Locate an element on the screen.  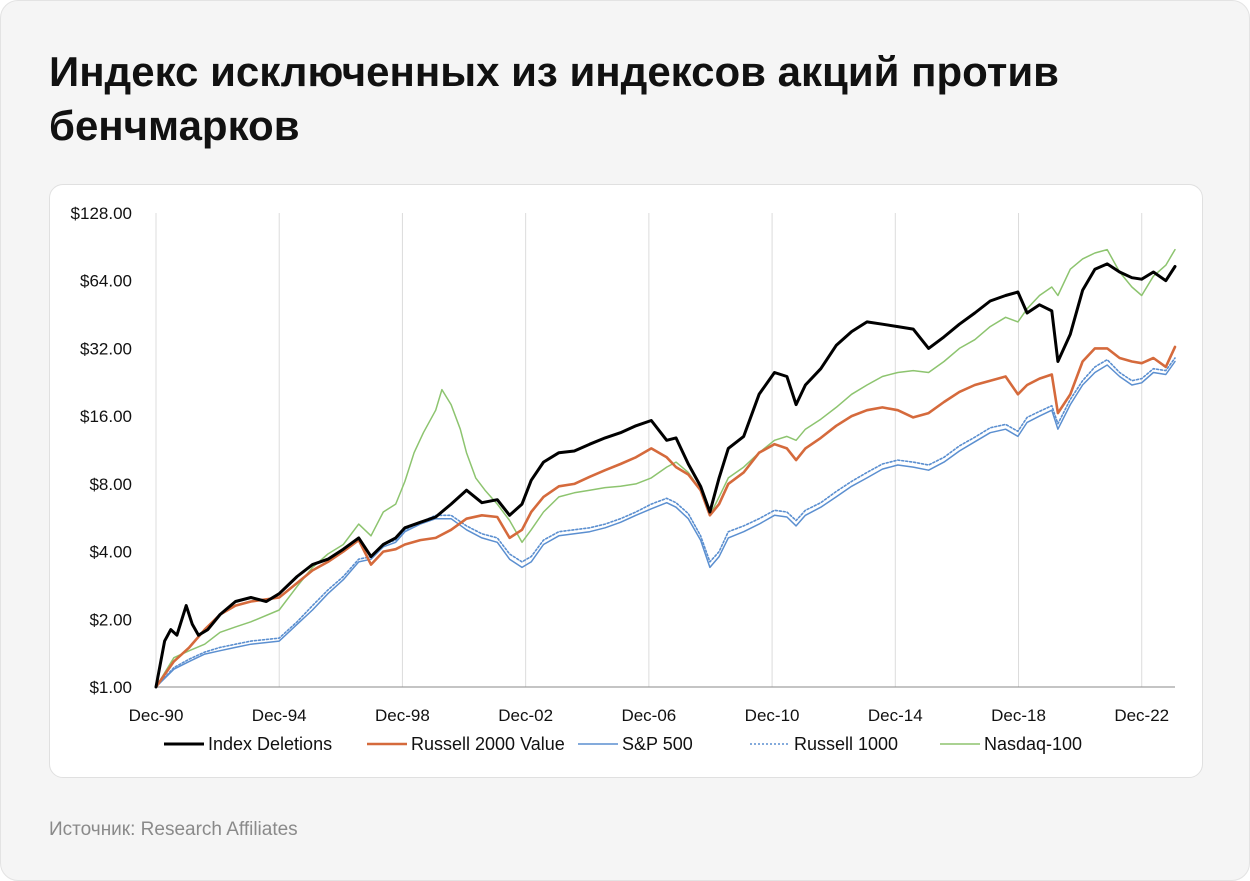
y-tick-label: $16.00 is located at coordinates (106, 416).